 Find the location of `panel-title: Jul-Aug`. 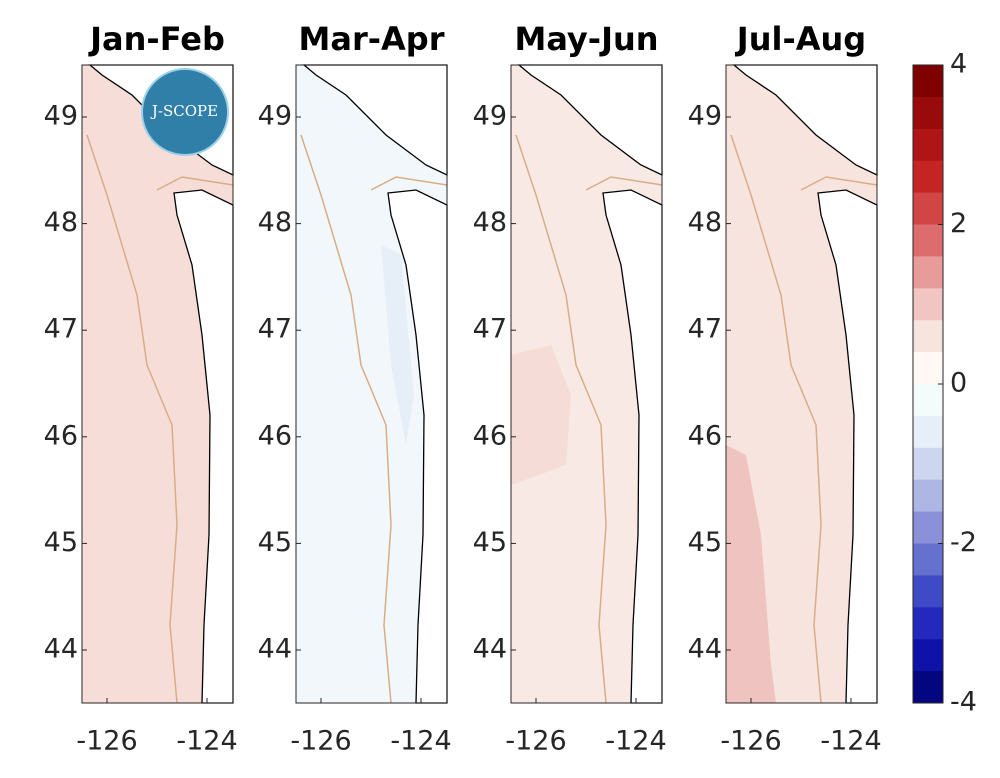

panel-title: Jul-Aug is located at coordinates (800, 39).